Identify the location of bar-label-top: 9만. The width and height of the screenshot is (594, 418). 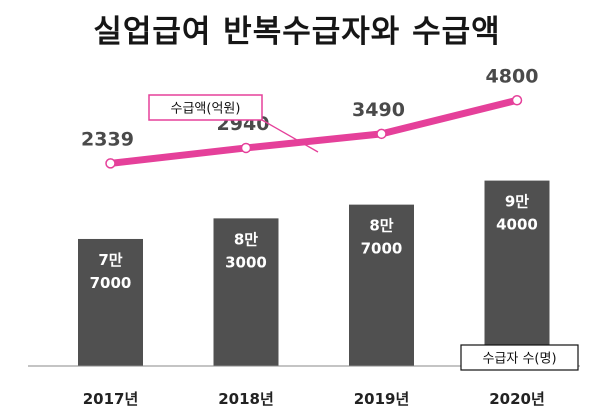
(517, 202).